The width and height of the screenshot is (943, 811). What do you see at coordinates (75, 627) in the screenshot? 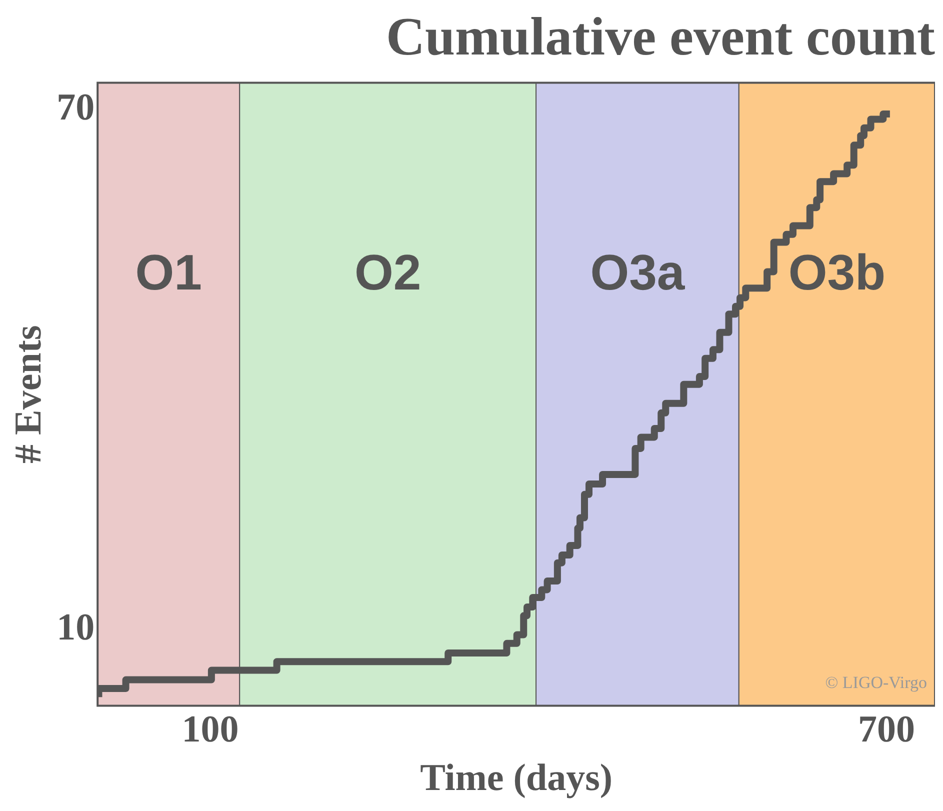
I see `y-tick-label: 10` at bounding box center [75, 627].